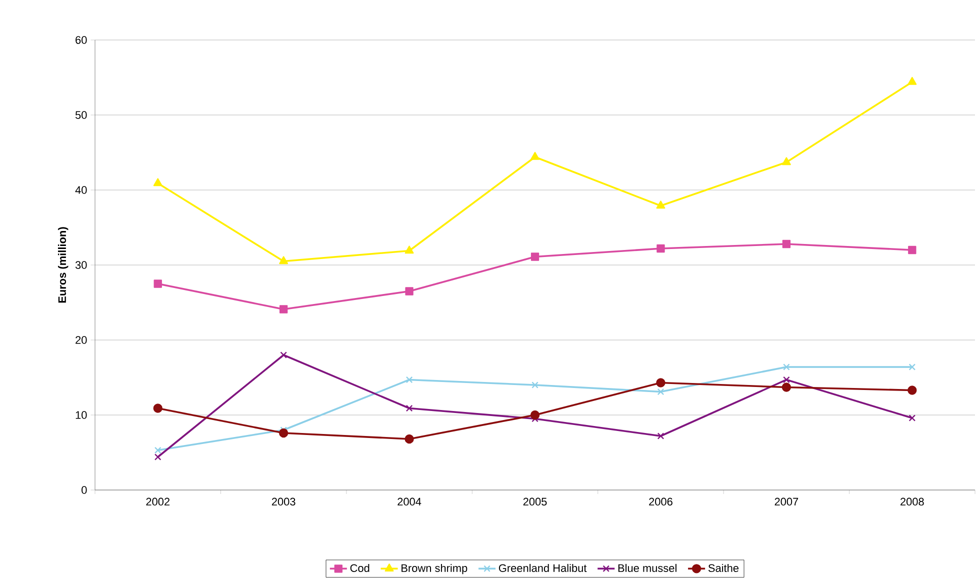 The image size is (979, 588). I want to click on x-tick-label: 2004, so click(410, 502).